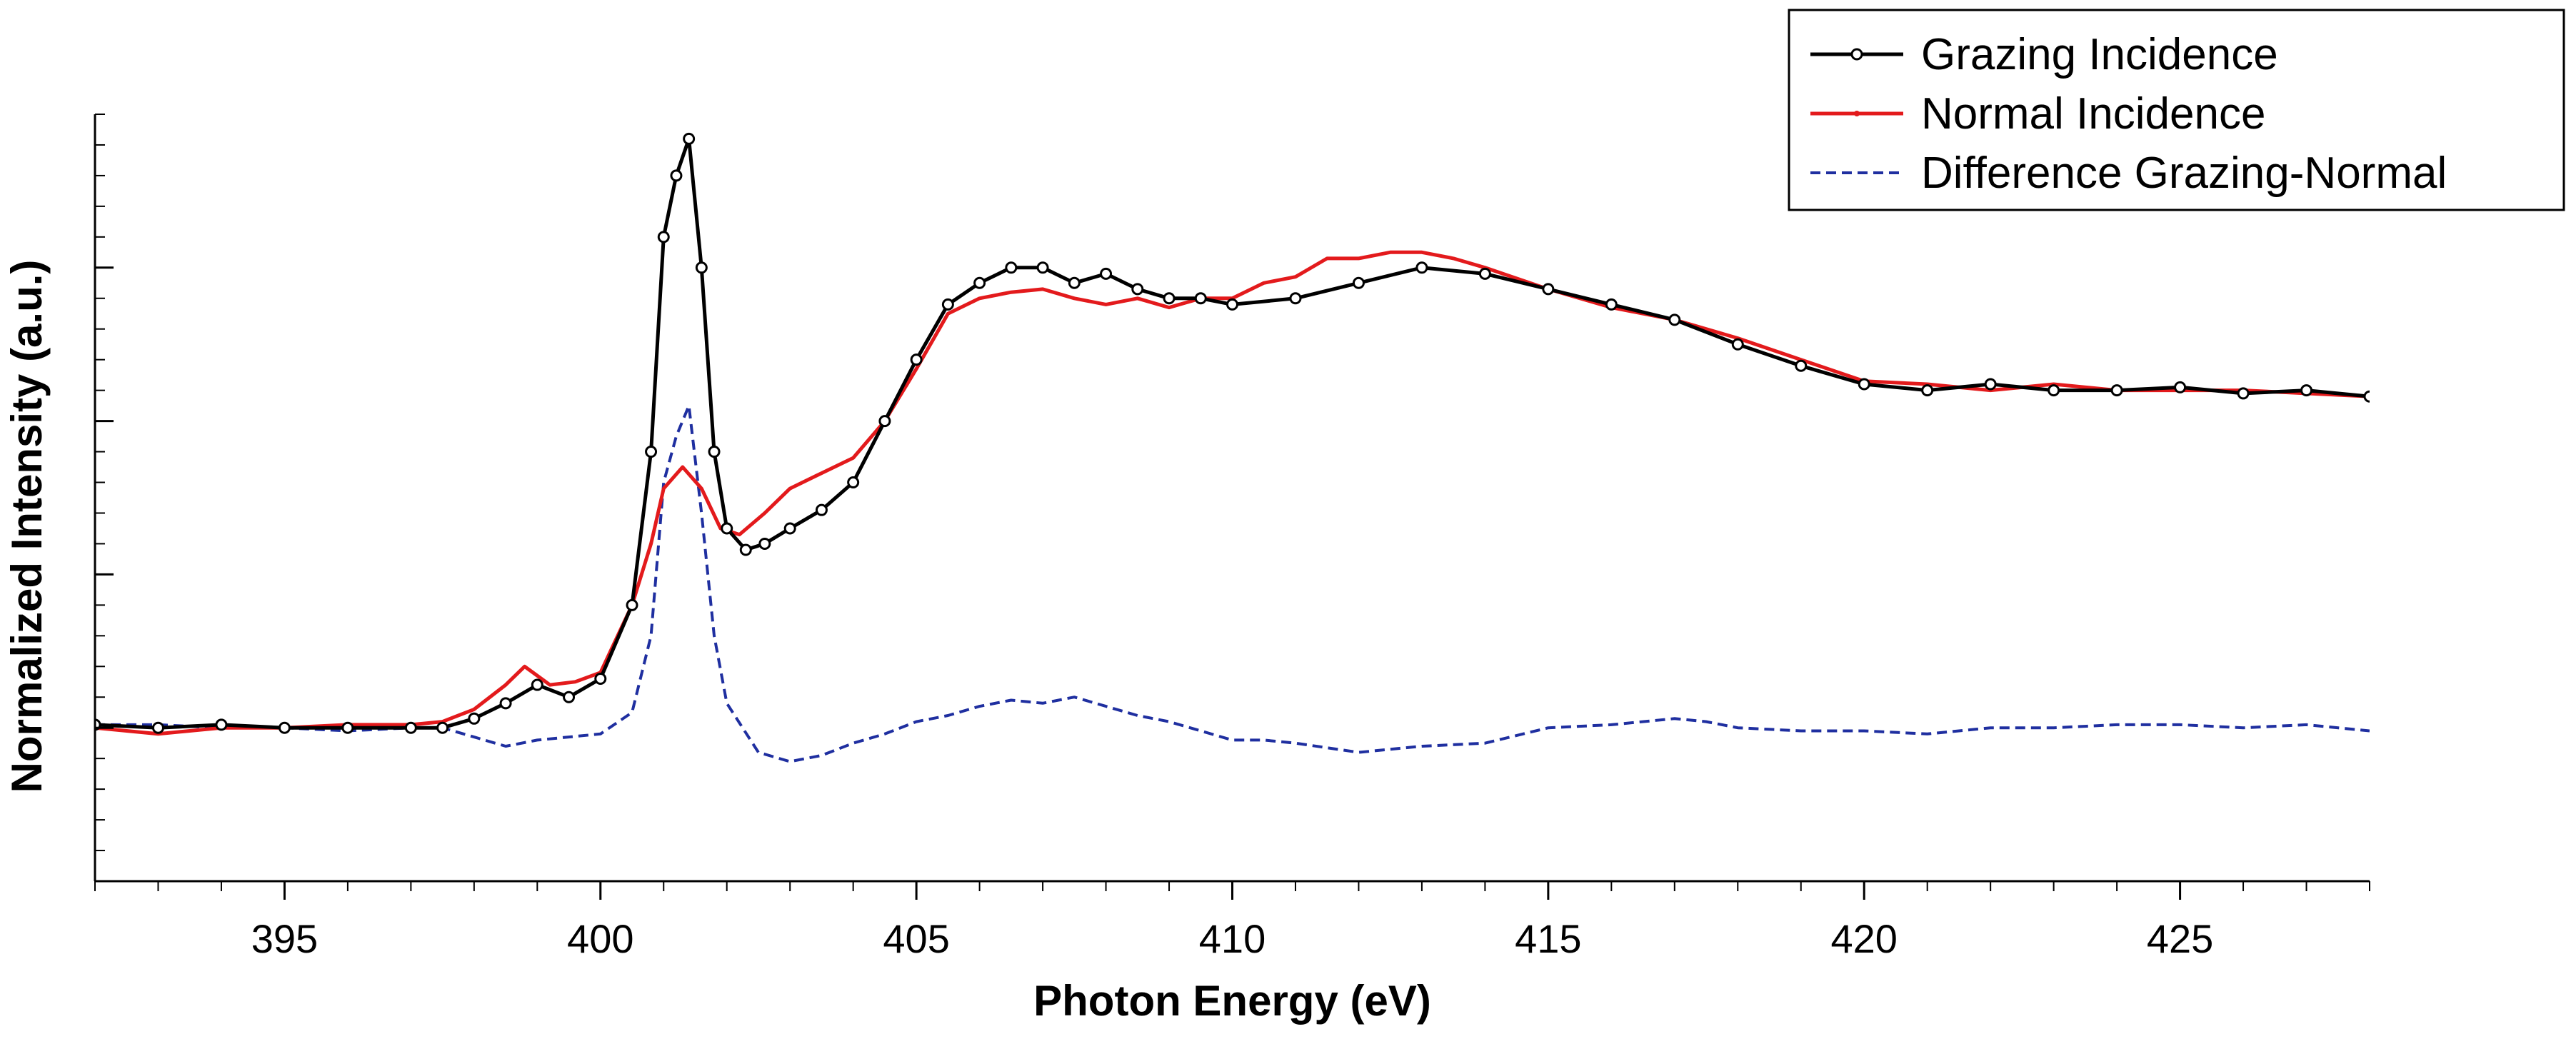 The height and width of the screenshot is (1039, 2576). I want to click on x-axis-title: Photon Energy (eV), so click(1232, 1001).